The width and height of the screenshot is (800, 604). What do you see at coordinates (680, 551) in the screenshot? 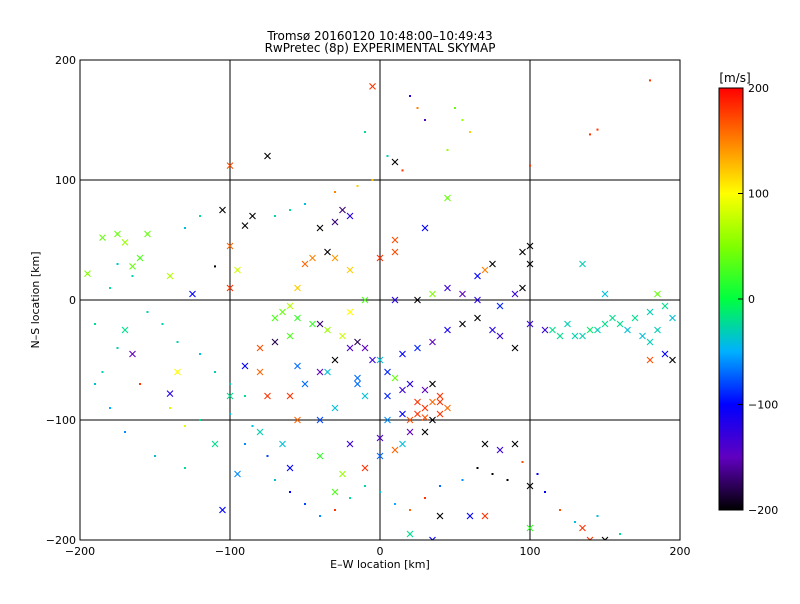
I see `x-tick-label: 200` at bounding box center [680, 551].